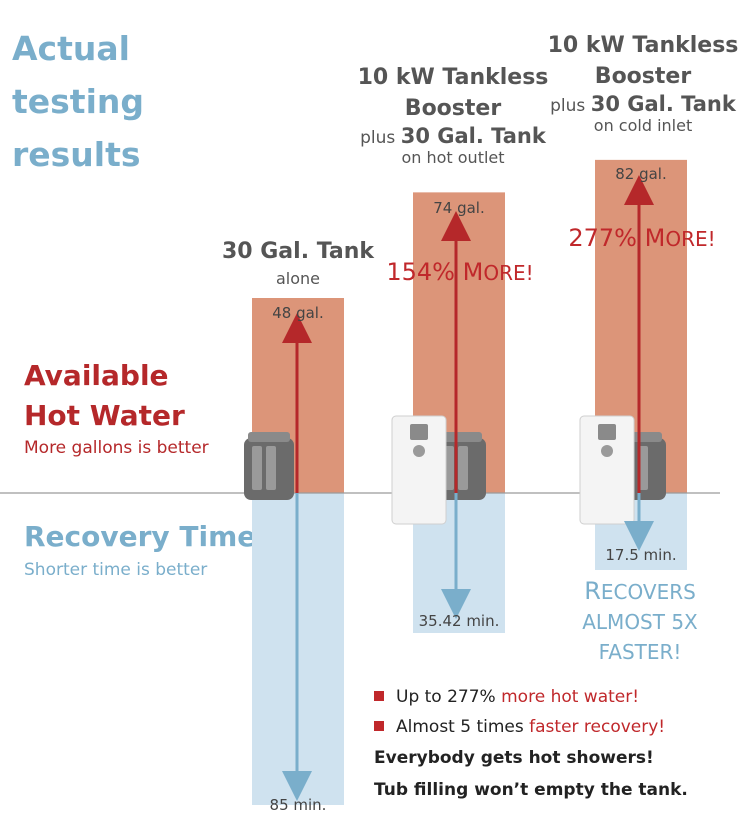  What do you see at coordinates (459, 621) in the screenshot?
I see `value-label-cold-2: 35.42 min.` at bounding box center [459, 621].